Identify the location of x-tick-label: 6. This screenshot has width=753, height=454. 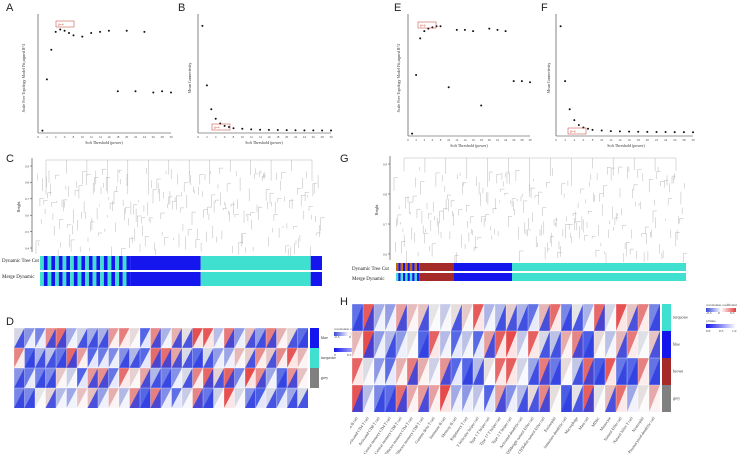
(584, 140).